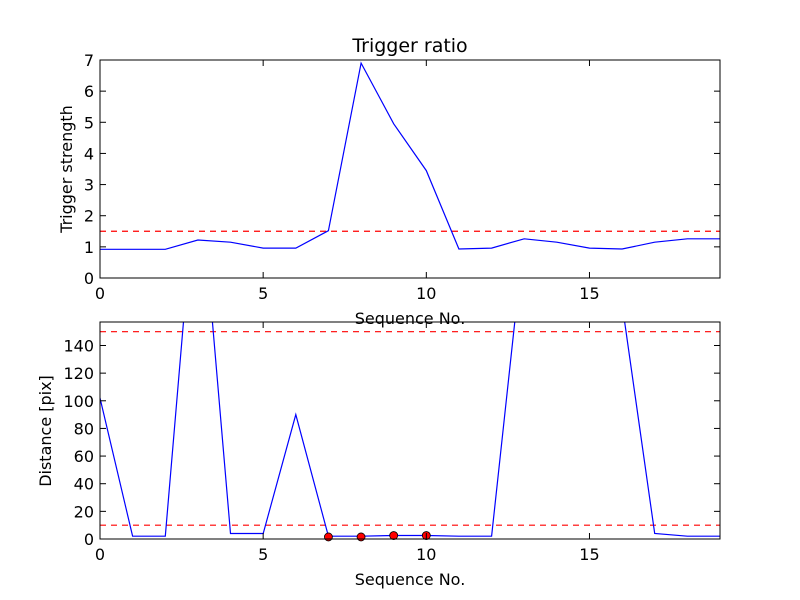 This screenshot has height=600, width=800. I want to click on y-tick-label: 140, so click(78, 345).